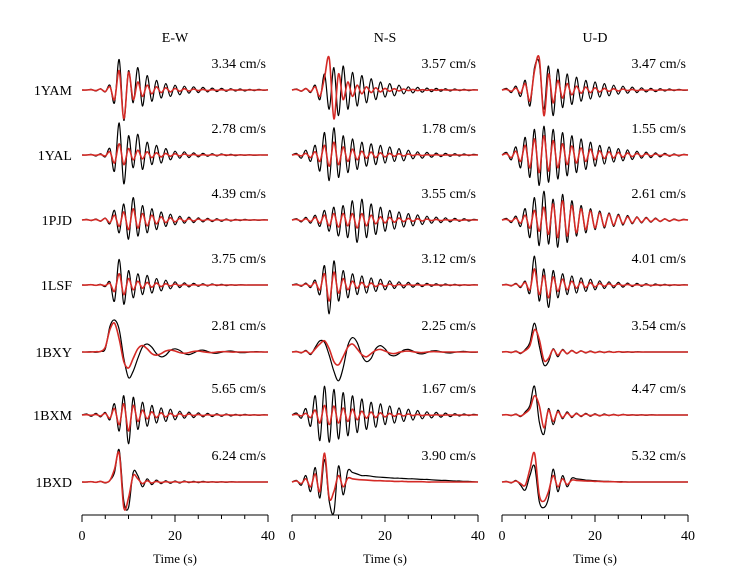  I want to click on simulated-trace-1yam-e-w, so click(174, 94).